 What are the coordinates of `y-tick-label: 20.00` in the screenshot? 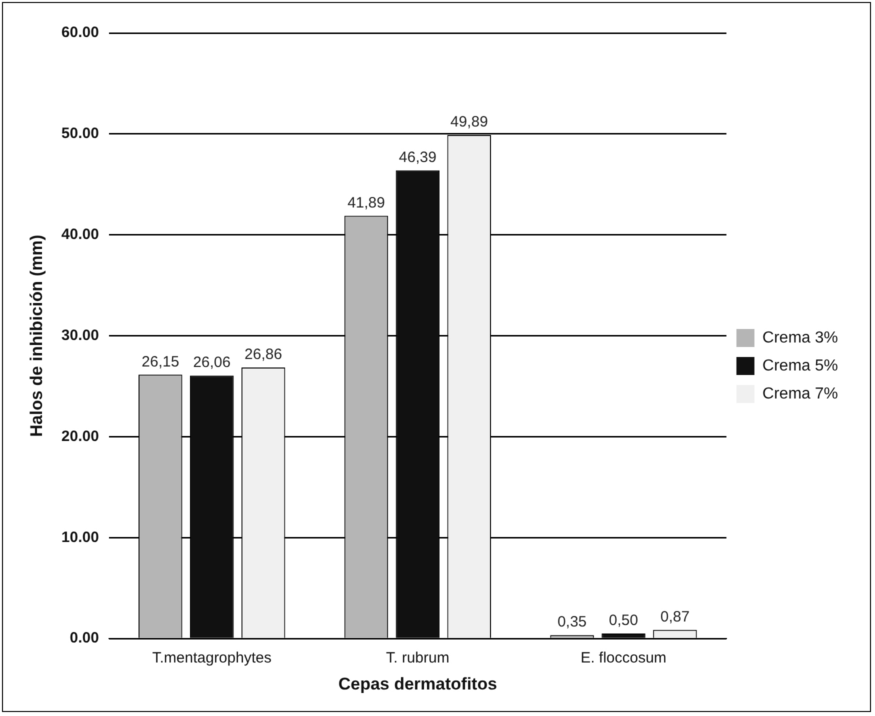 It's located at (80, 436).